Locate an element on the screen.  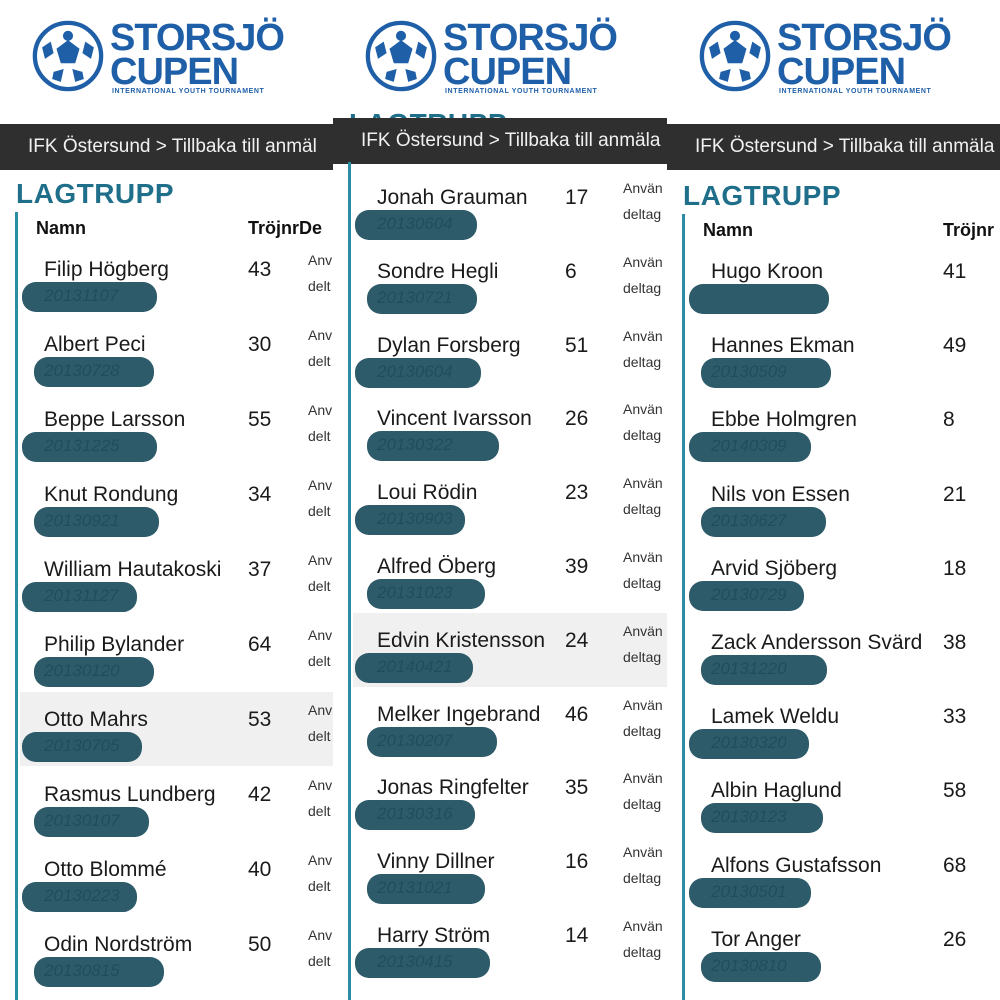
player-jersey-number: 64 is located at coordinates (260, 644).